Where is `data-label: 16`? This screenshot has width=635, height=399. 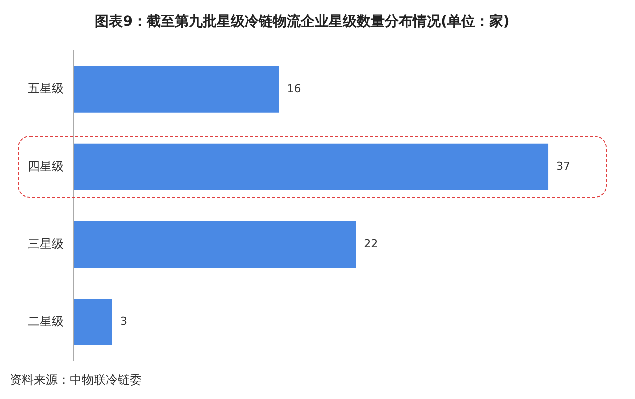
data-label: 16 is located at coordinates (294, 89).